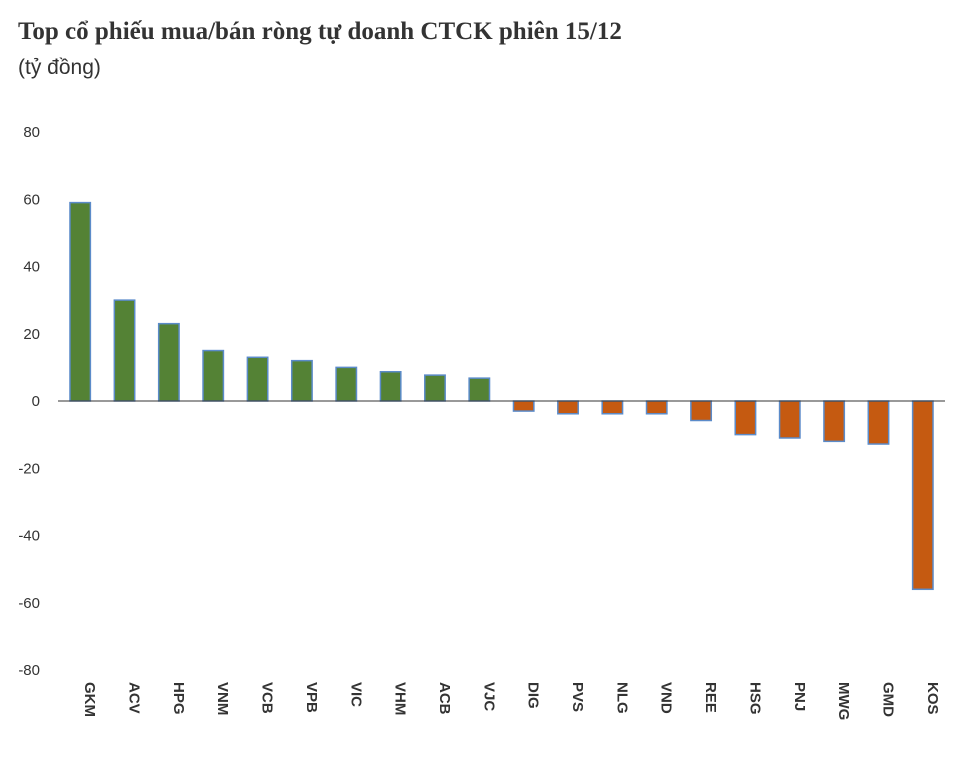  Describe the element at coordinates (656, 407) in the screenshot. I see `bar-vnd` at that location.